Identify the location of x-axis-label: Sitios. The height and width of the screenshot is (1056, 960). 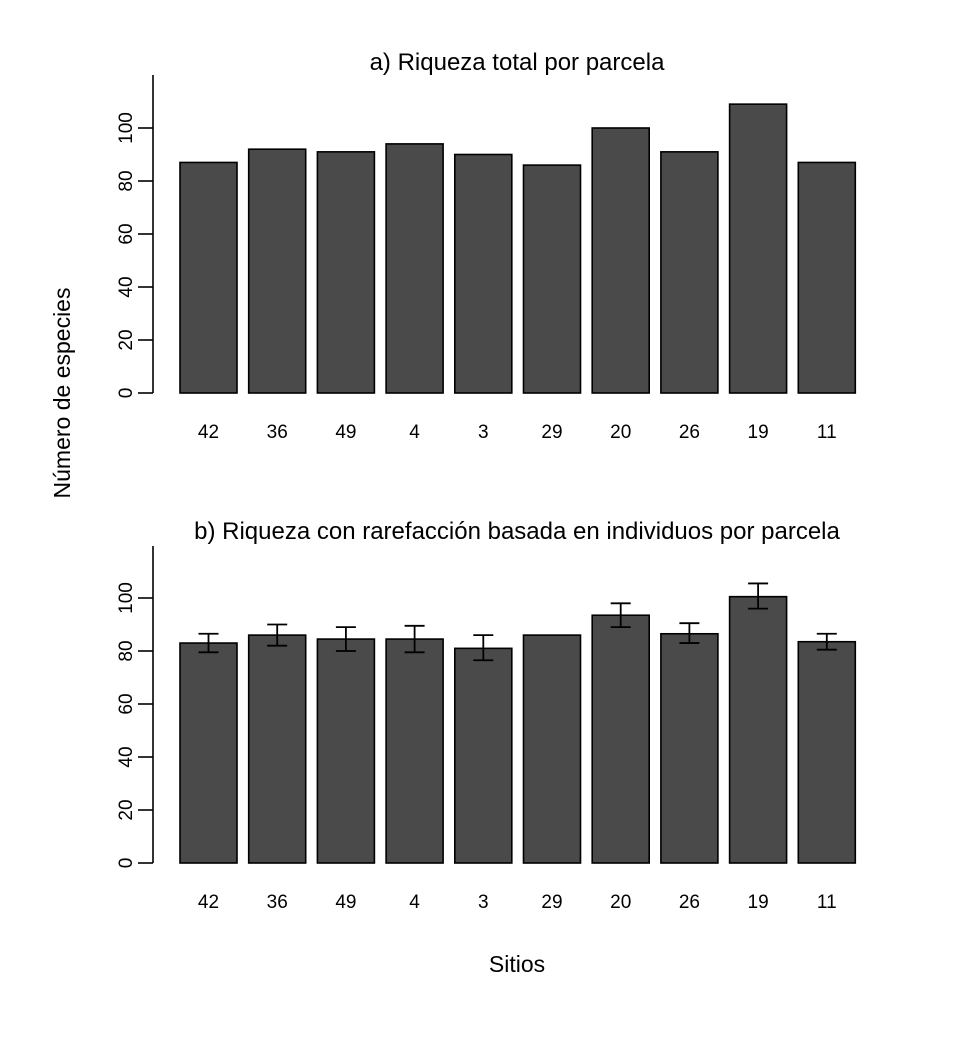
(517, 964).